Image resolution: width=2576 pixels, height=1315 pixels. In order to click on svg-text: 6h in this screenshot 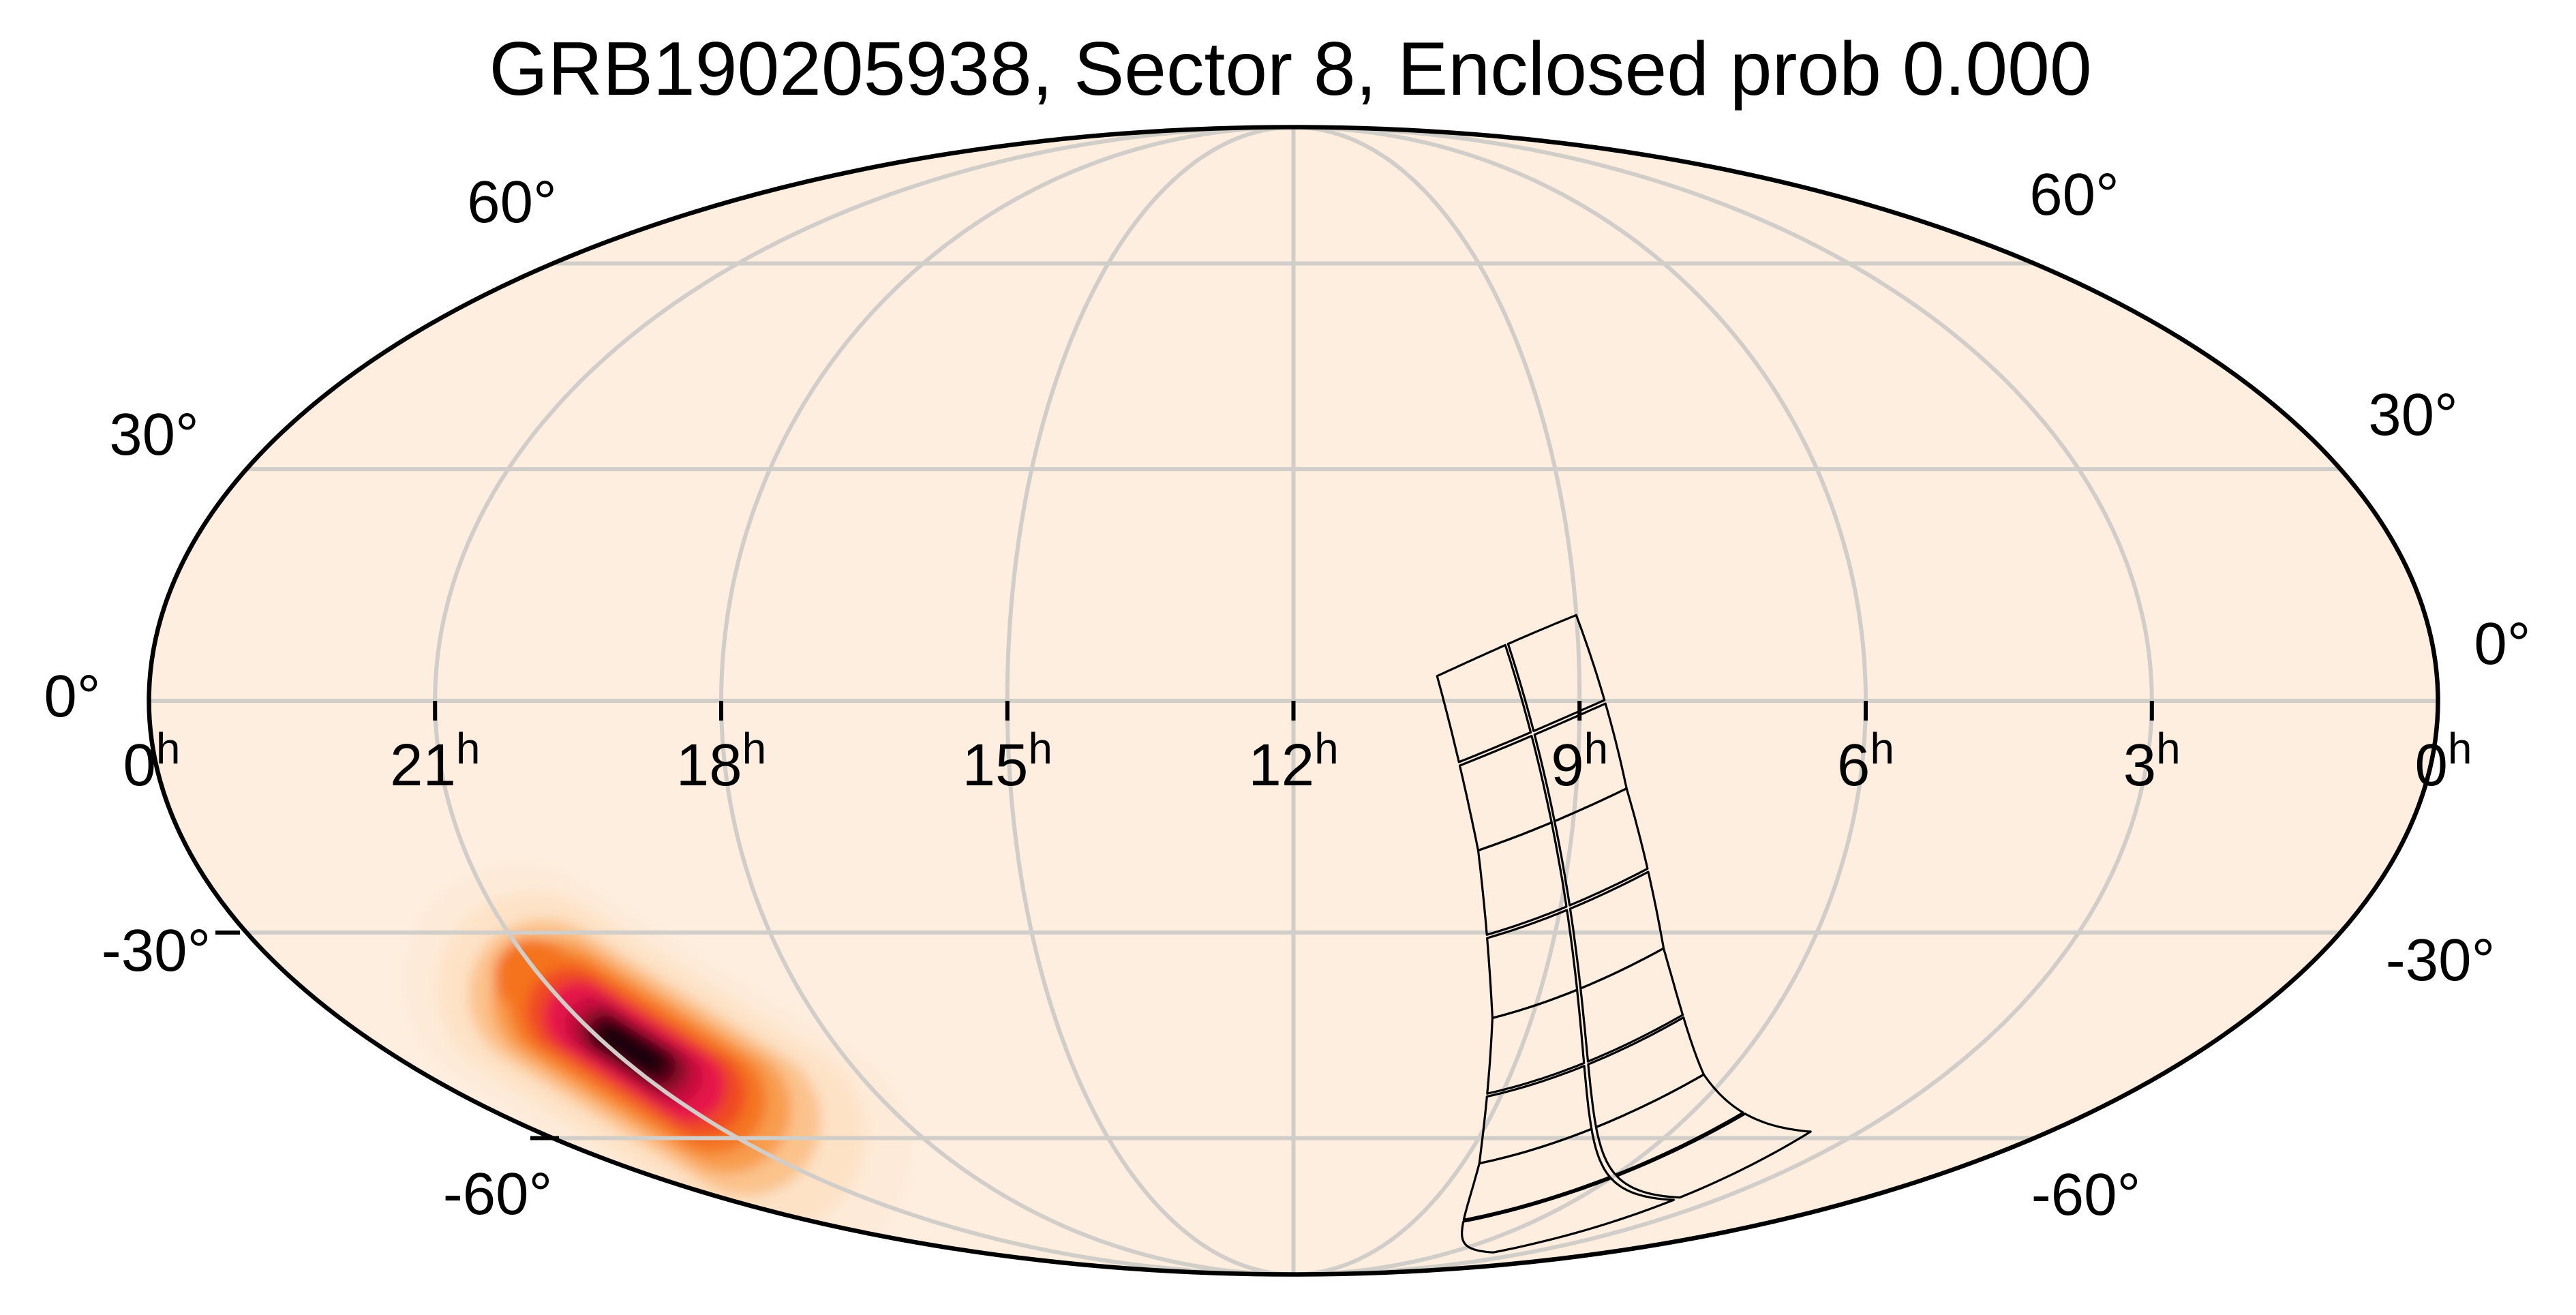, I will do `click(1866, 761)`.